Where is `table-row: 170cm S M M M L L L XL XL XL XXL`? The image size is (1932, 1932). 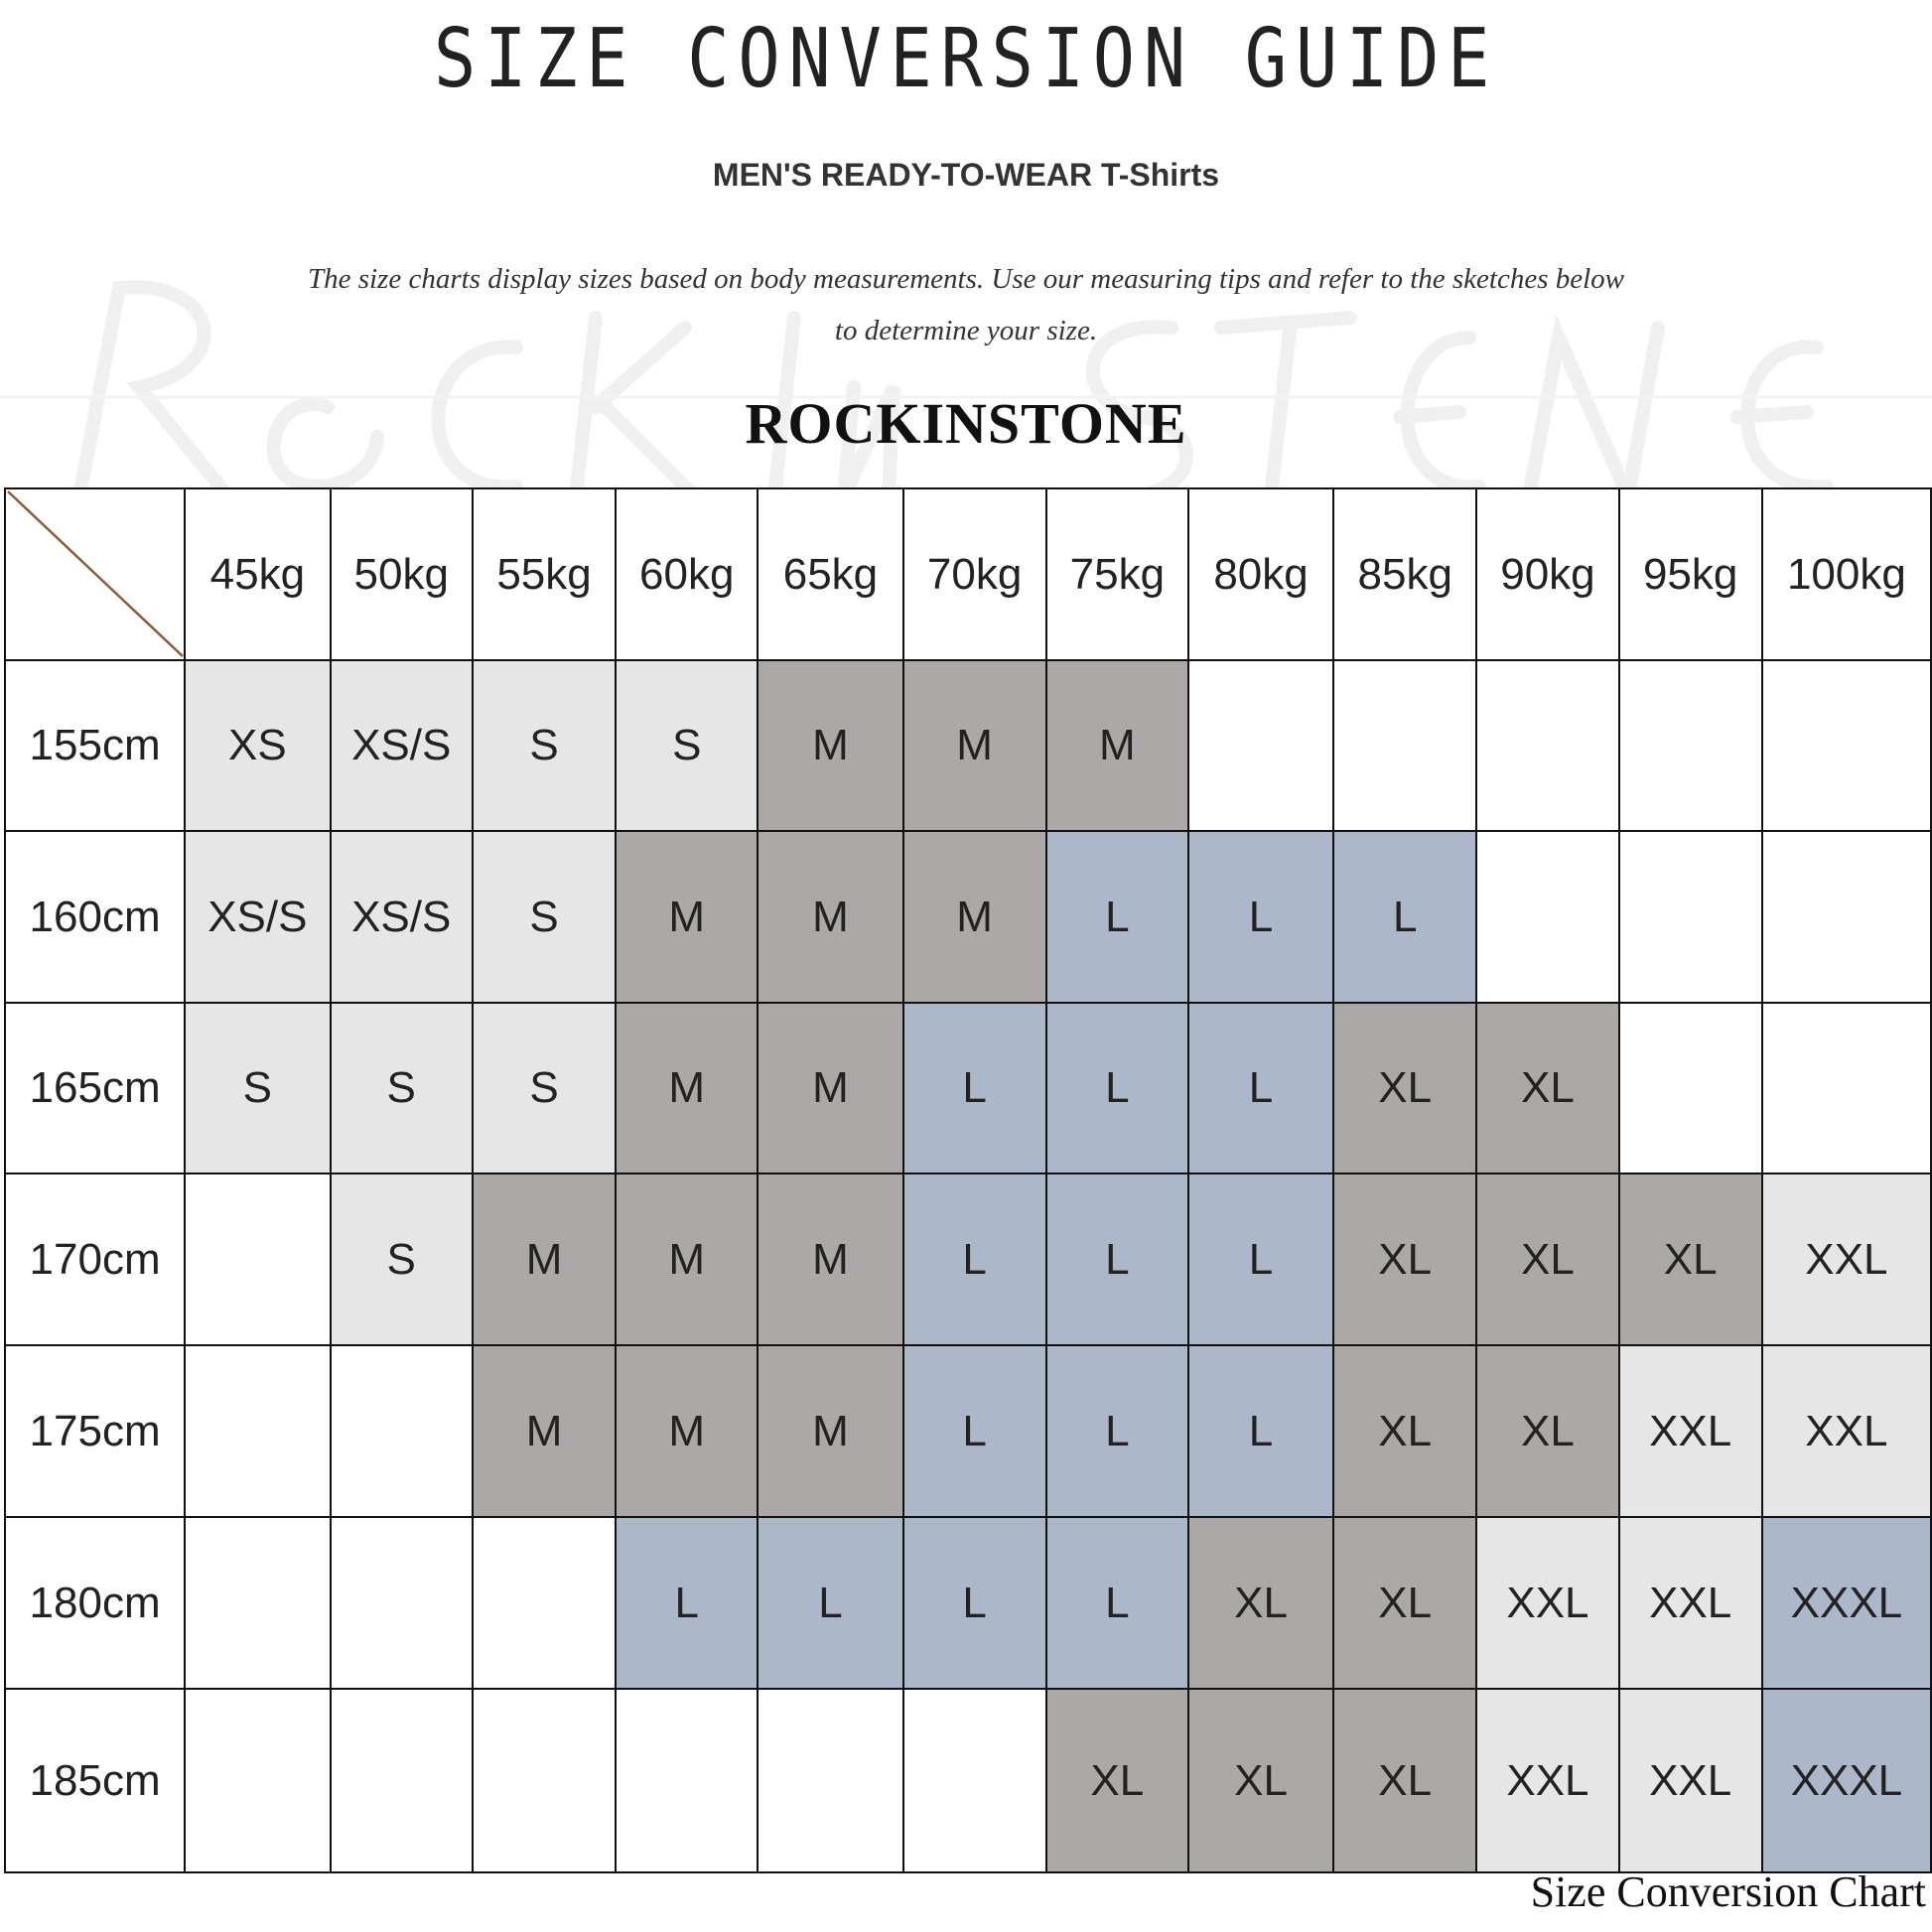
table-row: 170cm S M M M L L L XL XL XL XXL is located at coordinates (967, 1260).